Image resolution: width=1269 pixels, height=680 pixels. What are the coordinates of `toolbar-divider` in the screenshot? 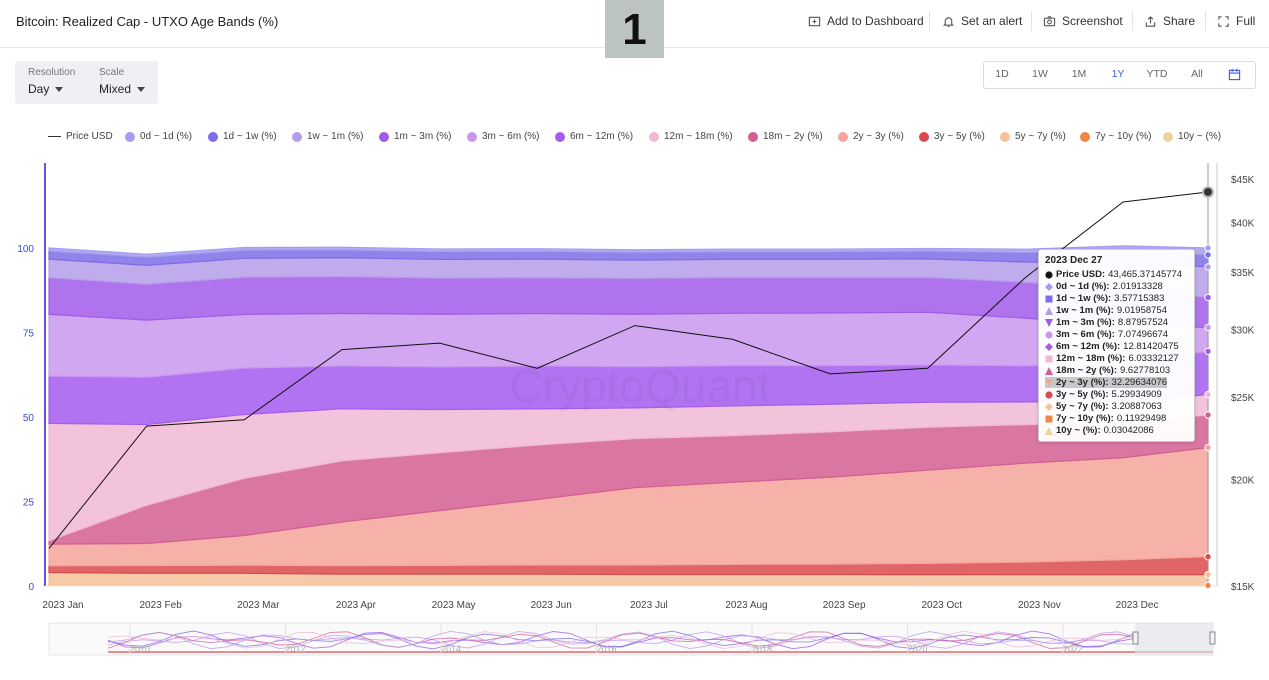 It's located at (1132, 21).